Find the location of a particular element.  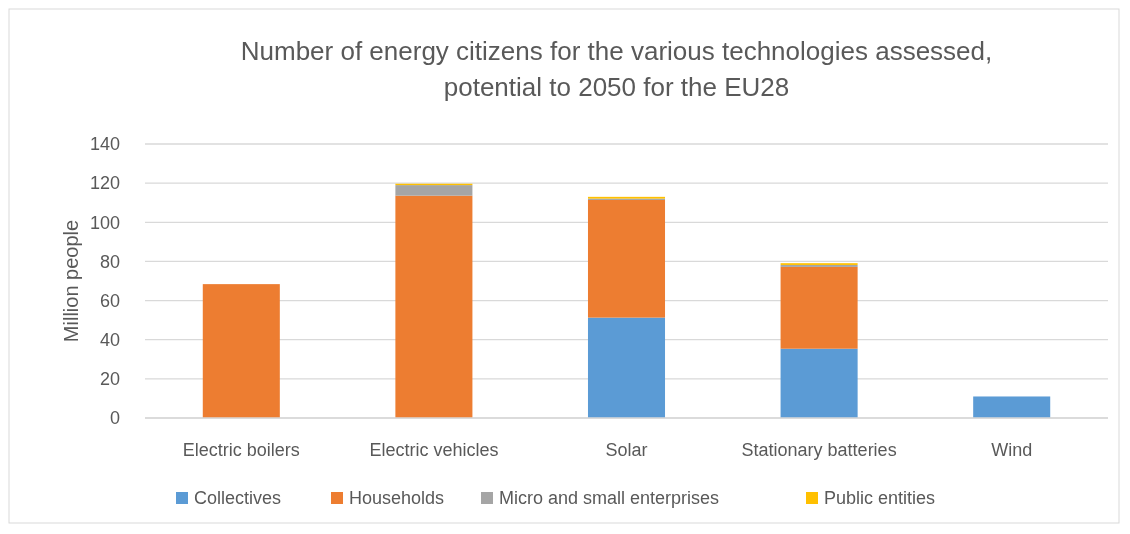

y-tick-label: 100 is located at coordinates (104, 222).